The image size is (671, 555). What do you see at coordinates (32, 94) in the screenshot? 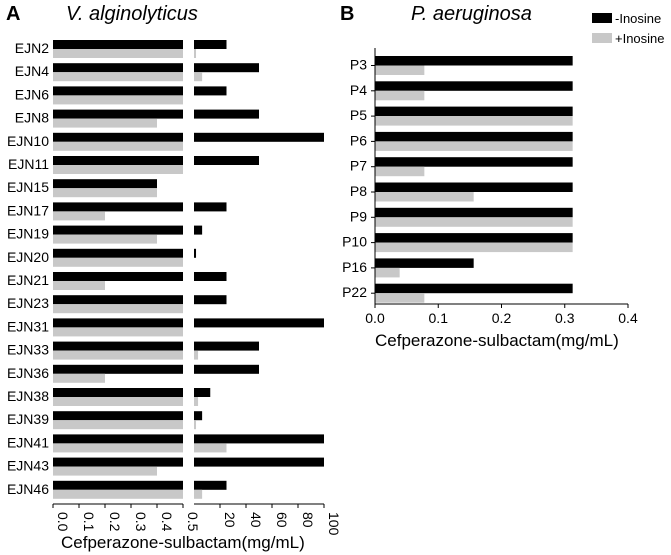
I see `category-label-ejn6: EJN6` at bounding box center [32, 94].